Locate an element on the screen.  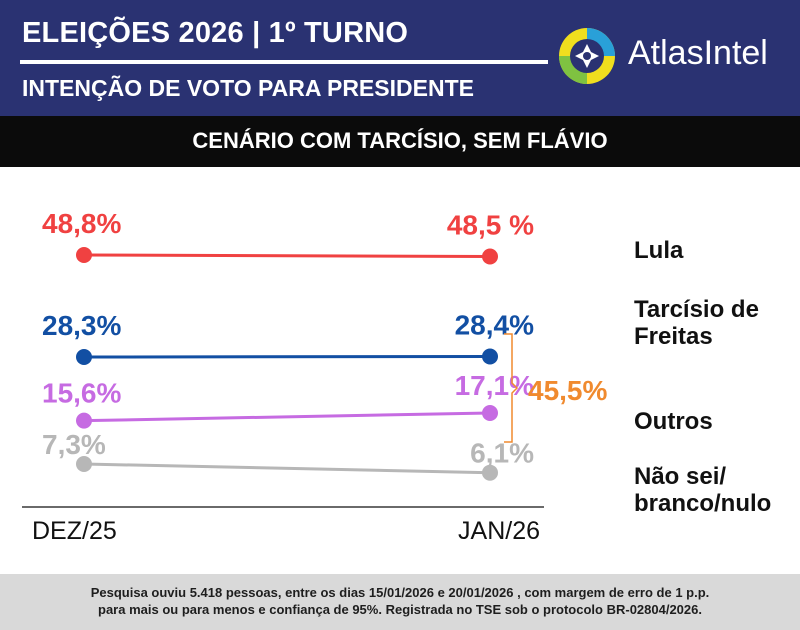
group-bracket-label: 45,5% is located at coordinates (567, 390).